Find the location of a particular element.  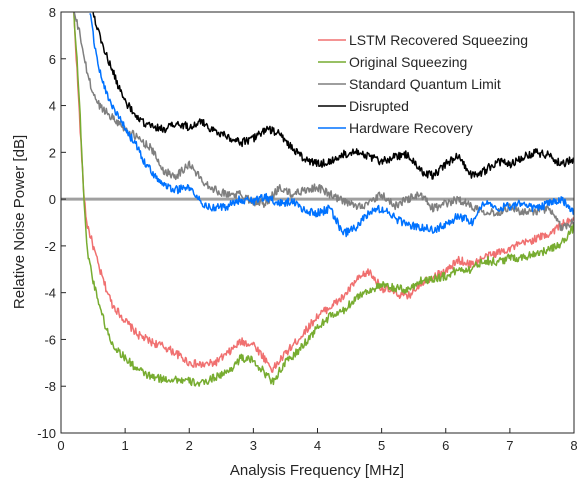

x-tick-label: 6 is located at coordinates (445, 445).